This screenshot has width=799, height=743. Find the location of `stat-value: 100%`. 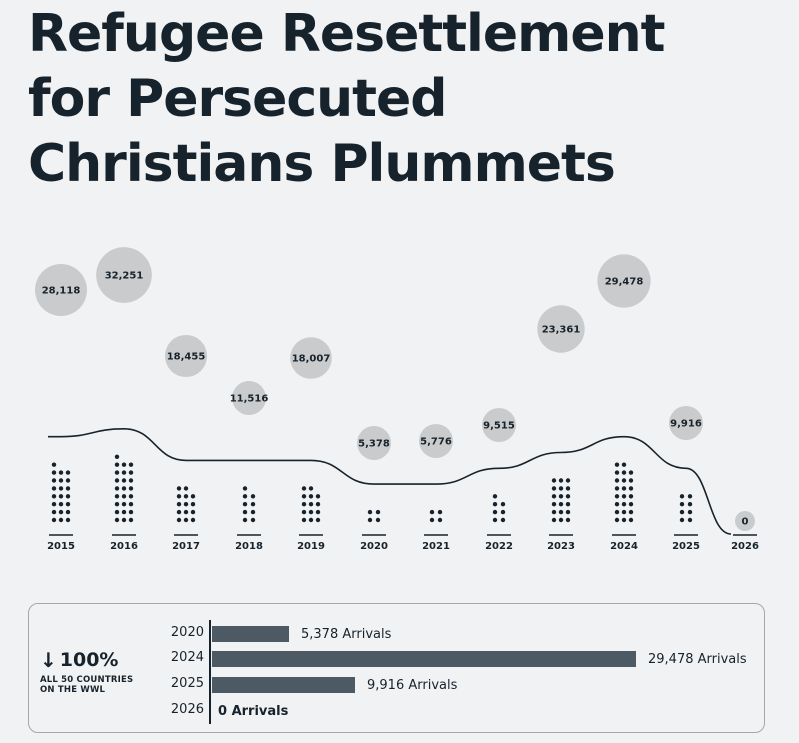

stat-value: 100% is located at coordinates (89, 660).